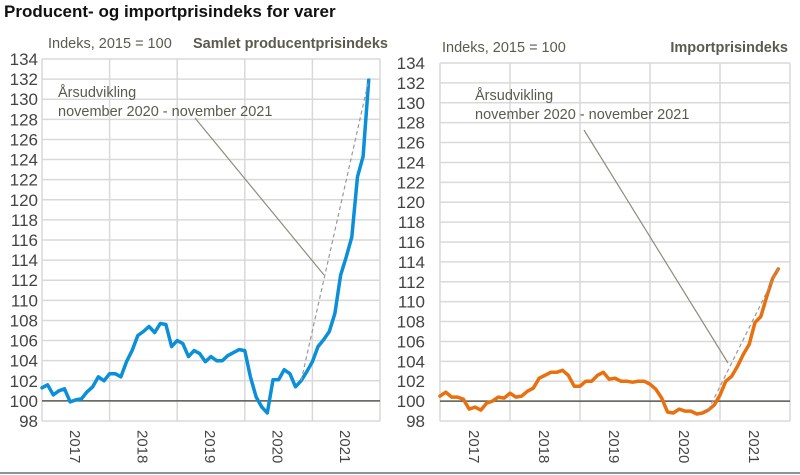 The image size is (800, 475). I want to click on chart-title: Importprisindeks, so click(729, 48).